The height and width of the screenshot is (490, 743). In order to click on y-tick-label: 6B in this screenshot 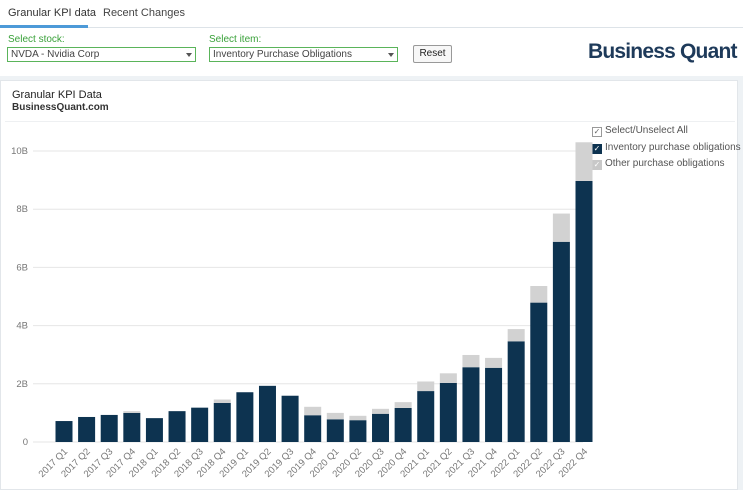, I will do `click(22, 267)`.